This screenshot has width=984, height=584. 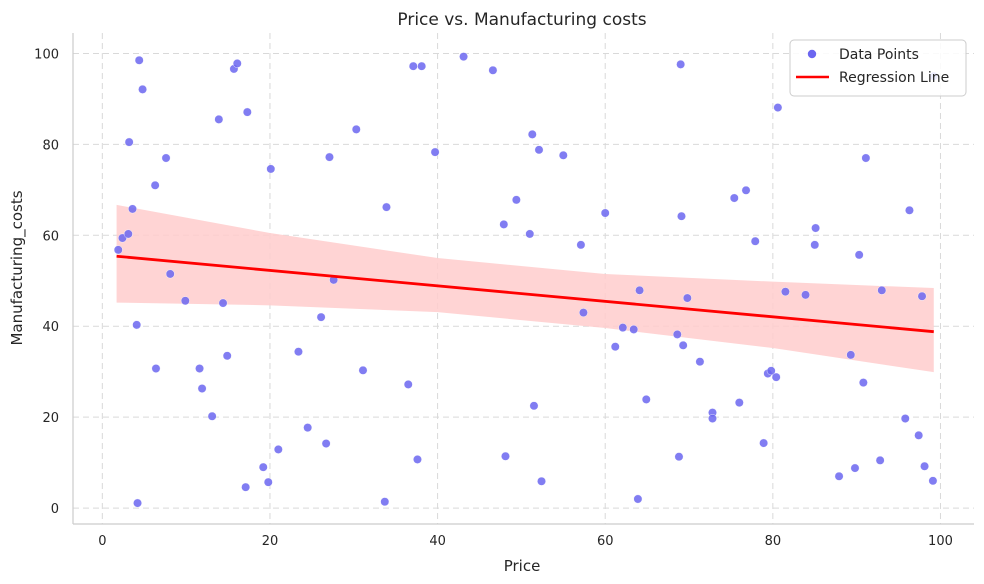 I want to click on x-tick-label-60: 60, so click(x=605, y=541).